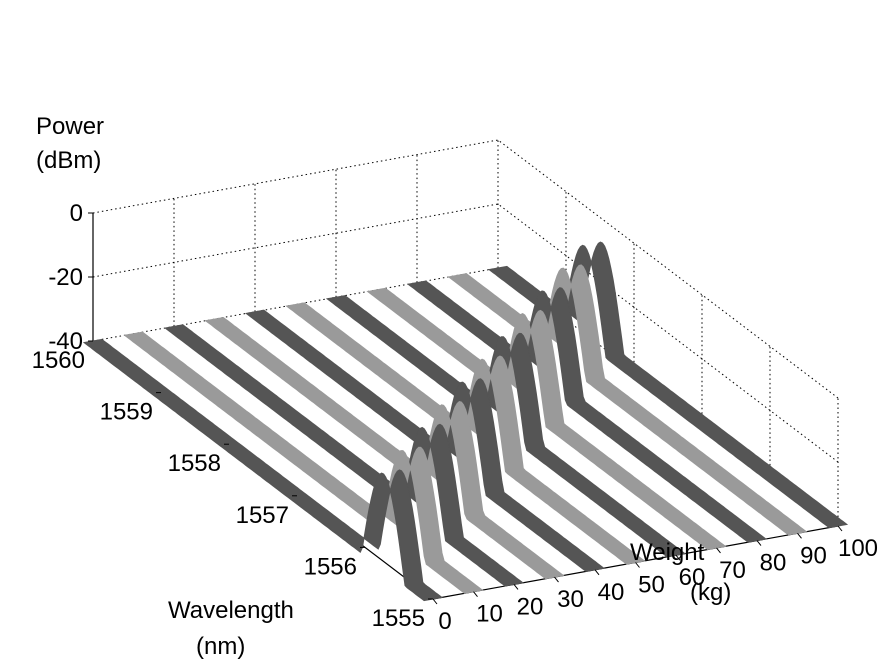 The height and width of the screenshot is (666, 892). Describe the element at coordinates (398, 618) in the screenshot. I see `wavelength-tick-label: 1555` at that location.